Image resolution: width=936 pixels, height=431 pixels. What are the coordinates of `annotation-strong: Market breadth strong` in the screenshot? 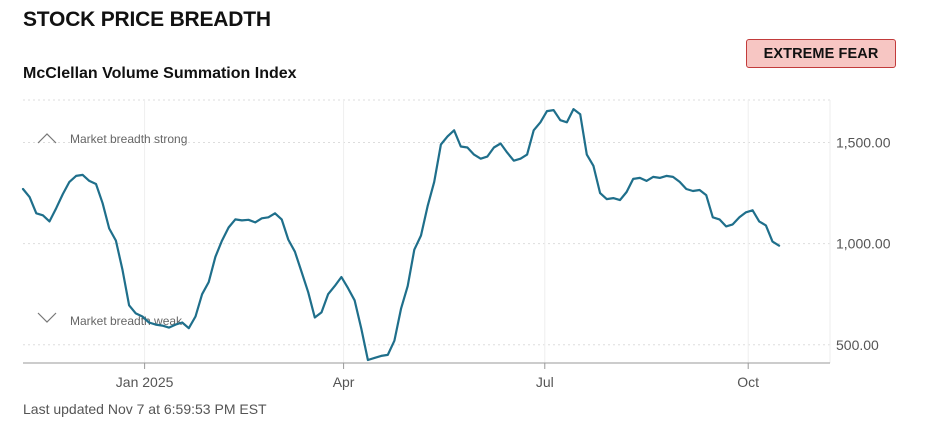 It's located at (128, 139).